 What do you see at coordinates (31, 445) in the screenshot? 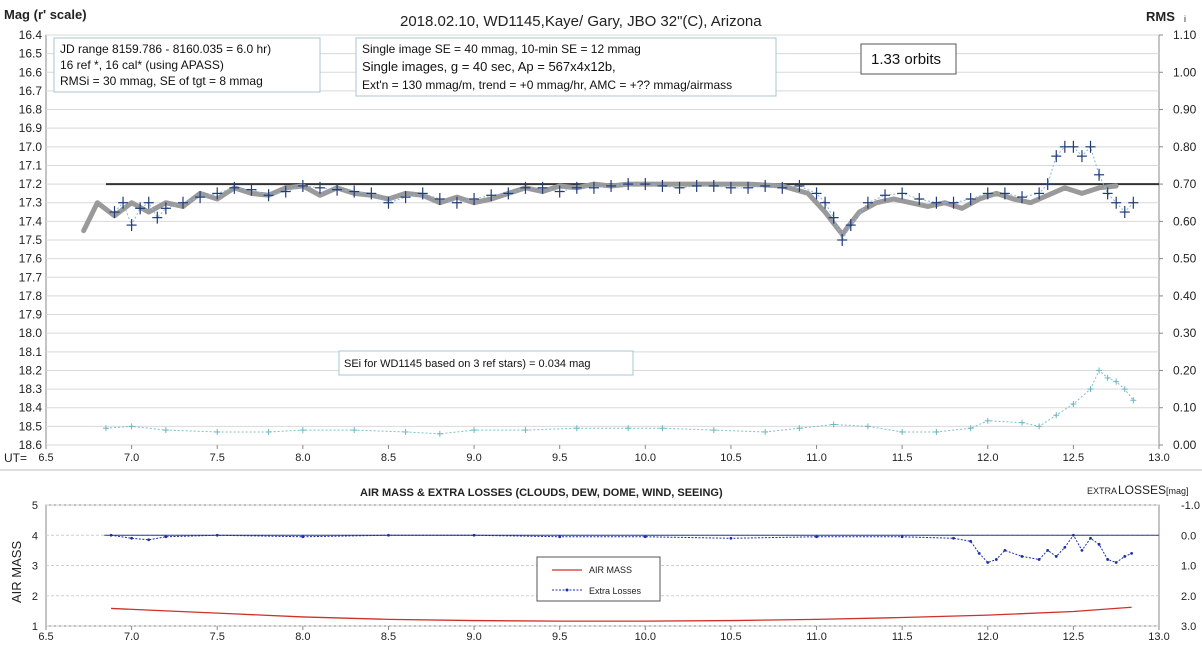
I see `top-y-tick-label: 18.6` at bounding box center [31, 445].